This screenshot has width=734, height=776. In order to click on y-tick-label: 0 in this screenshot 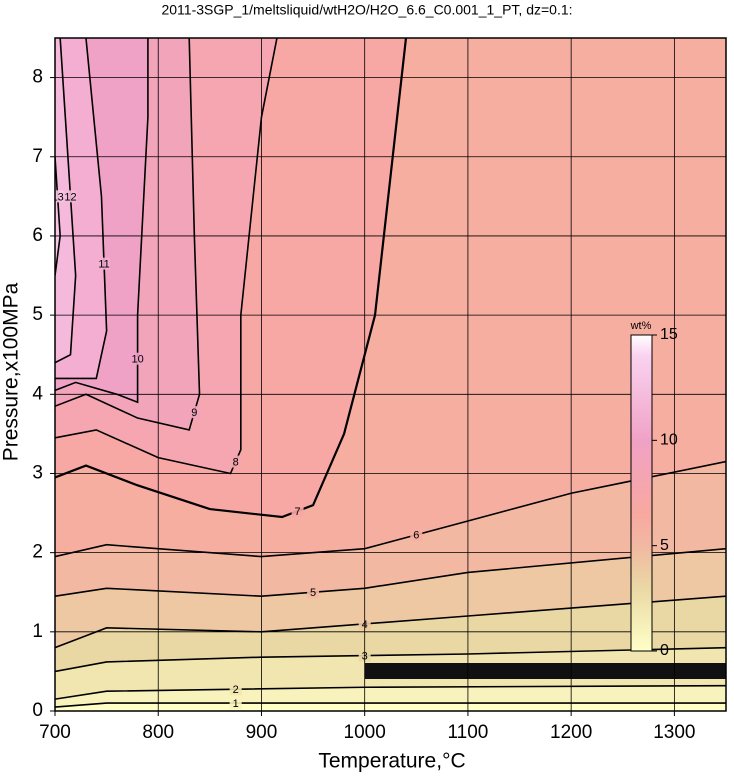, I will do `click(37, 710)`.